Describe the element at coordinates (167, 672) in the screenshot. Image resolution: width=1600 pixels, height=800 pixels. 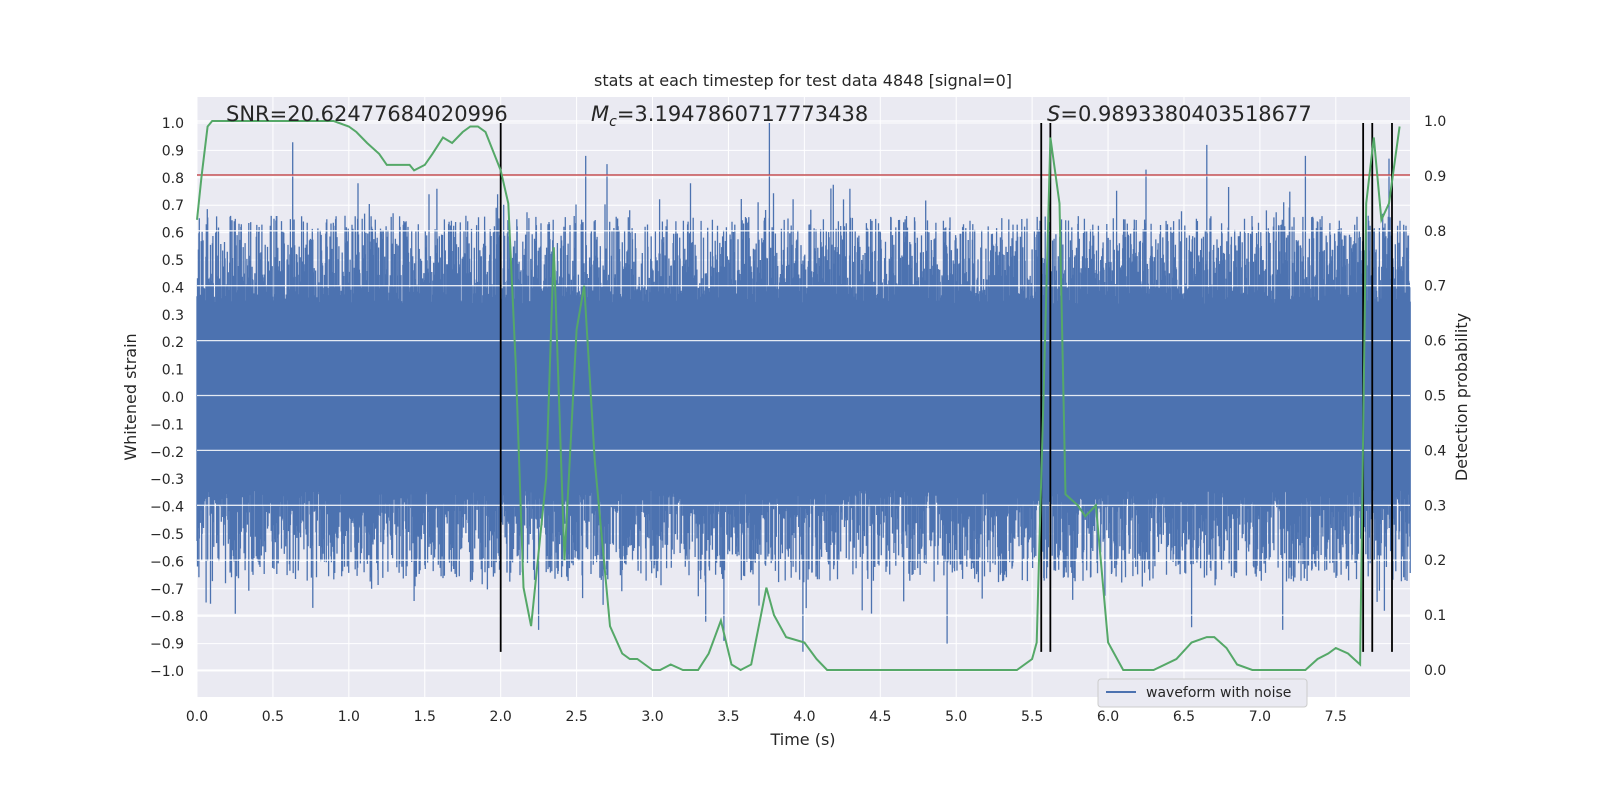
I see `y-tick-label: −1.0` at that location.